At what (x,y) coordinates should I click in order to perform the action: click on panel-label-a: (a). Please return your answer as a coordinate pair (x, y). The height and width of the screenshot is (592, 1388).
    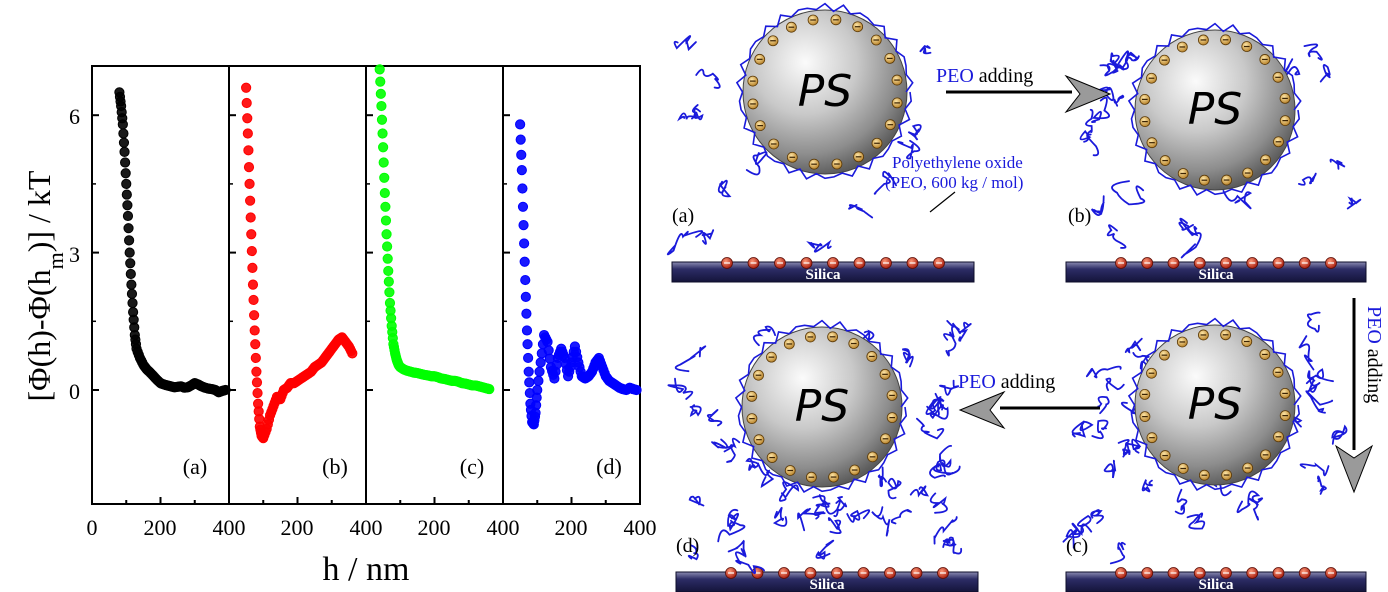
    Looking at the image, I should click on (195, 466).